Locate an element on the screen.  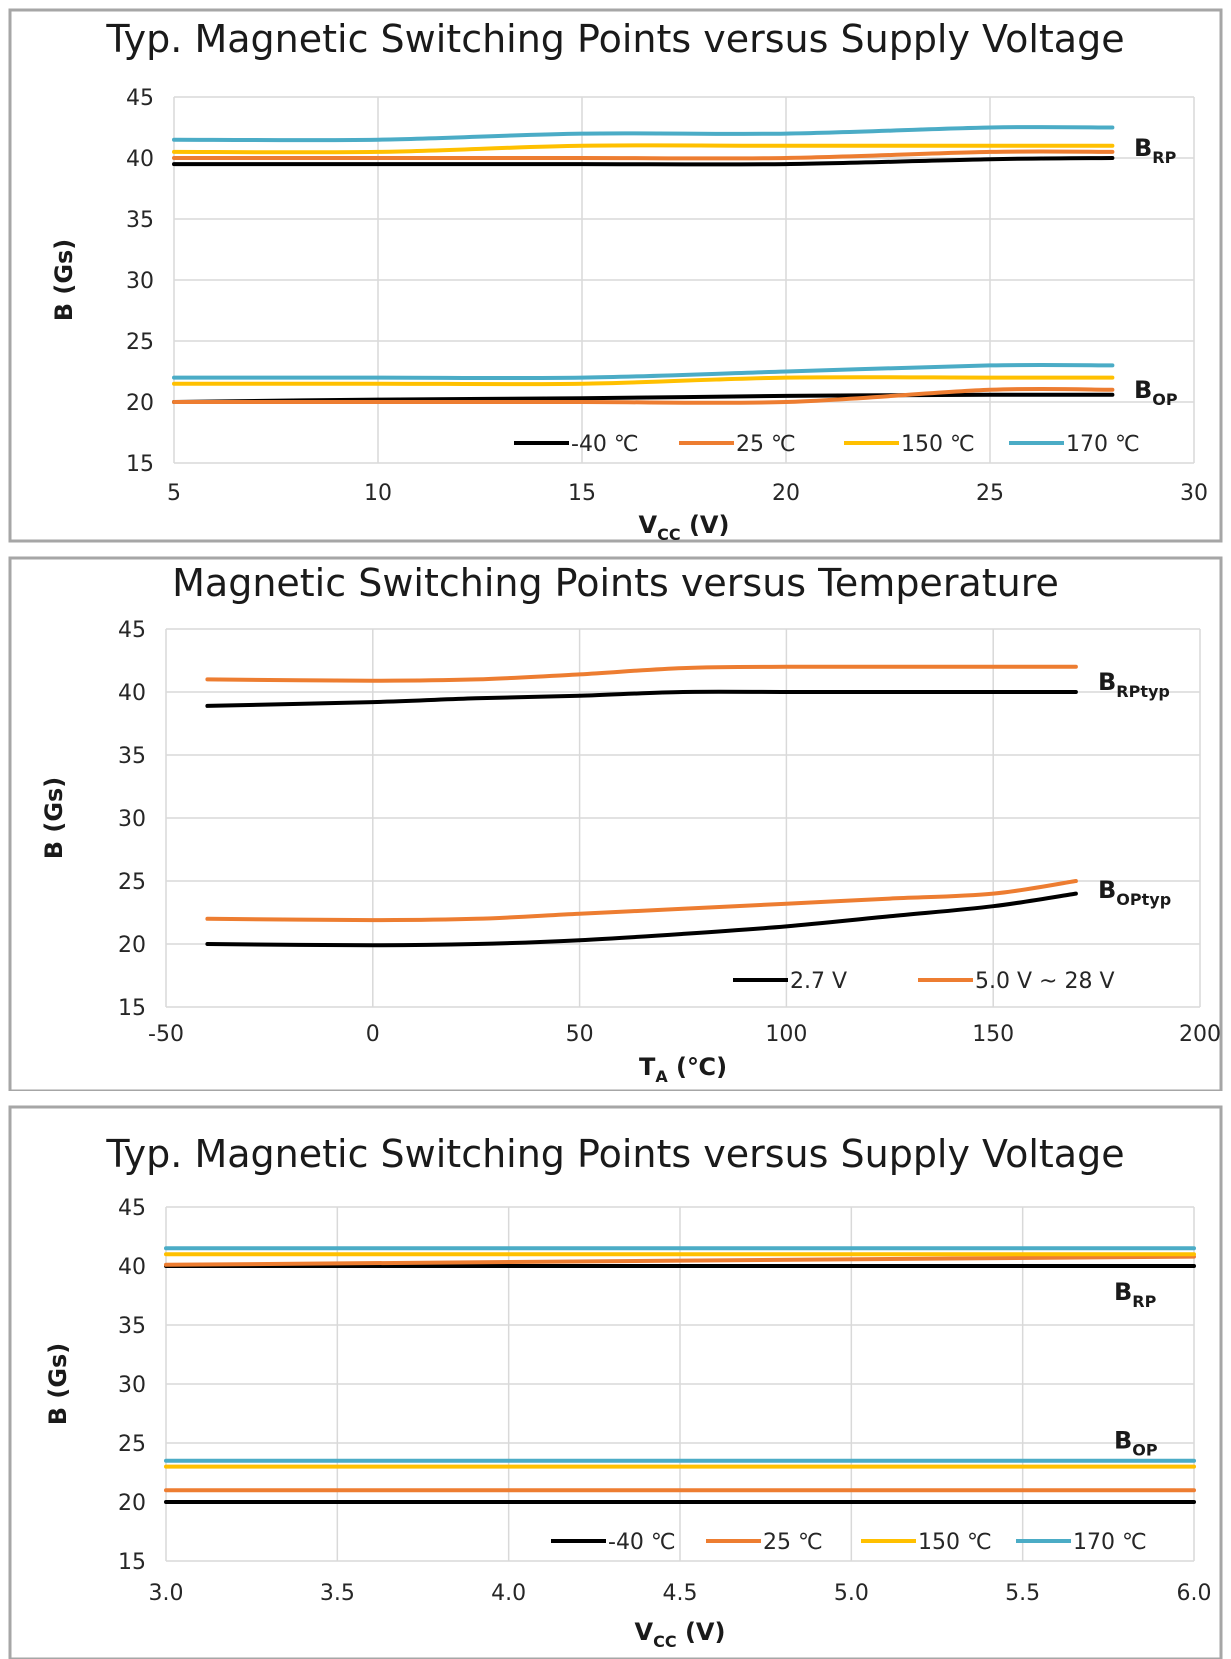
x-tick-label: 3.5 is located at coordinates (337, 1593).